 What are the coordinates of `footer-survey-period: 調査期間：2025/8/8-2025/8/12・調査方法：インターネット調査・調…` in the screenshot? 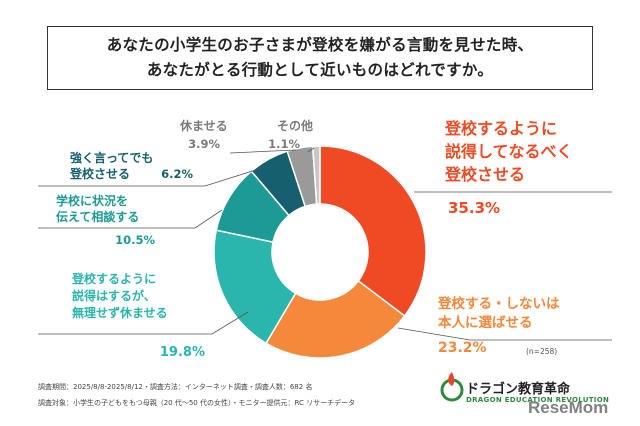 It's located at (175, 387).